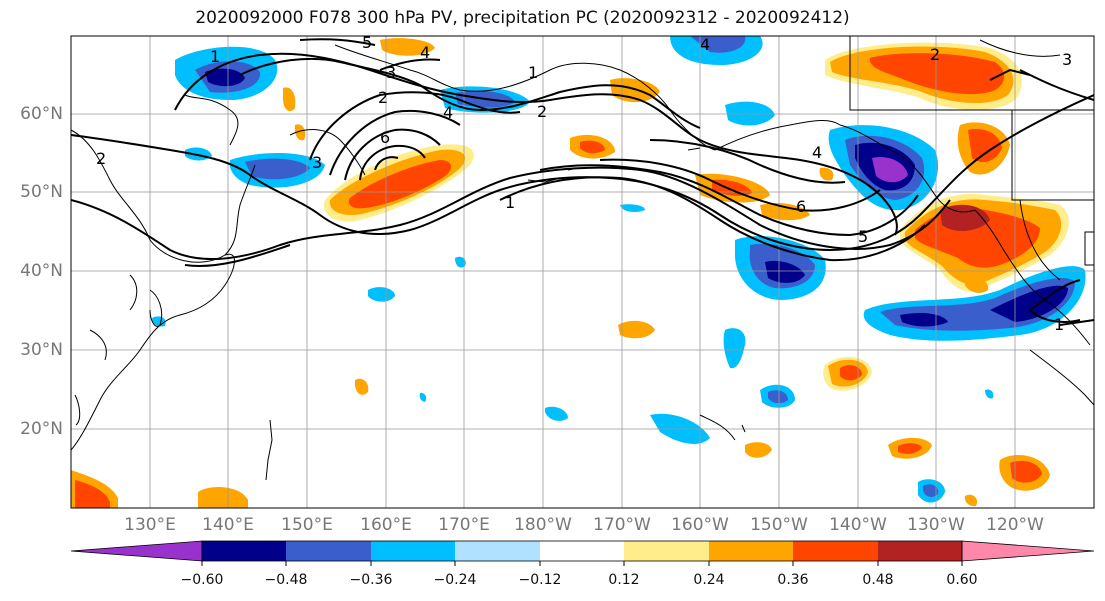 The height and width of the screenshot is (601, 1105). Describe the element at coordinates (936, 525) in the screenshot. I see `lon-label: 130°W` at that location.